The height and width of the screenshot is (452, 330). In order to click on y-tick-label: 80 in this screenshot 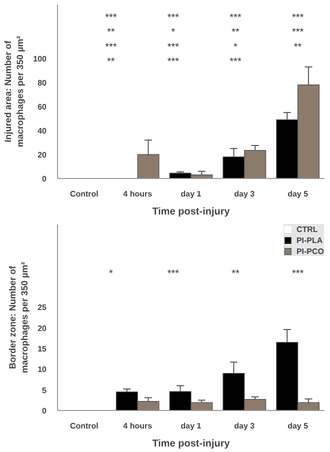, I will do `click(43, 83)`.